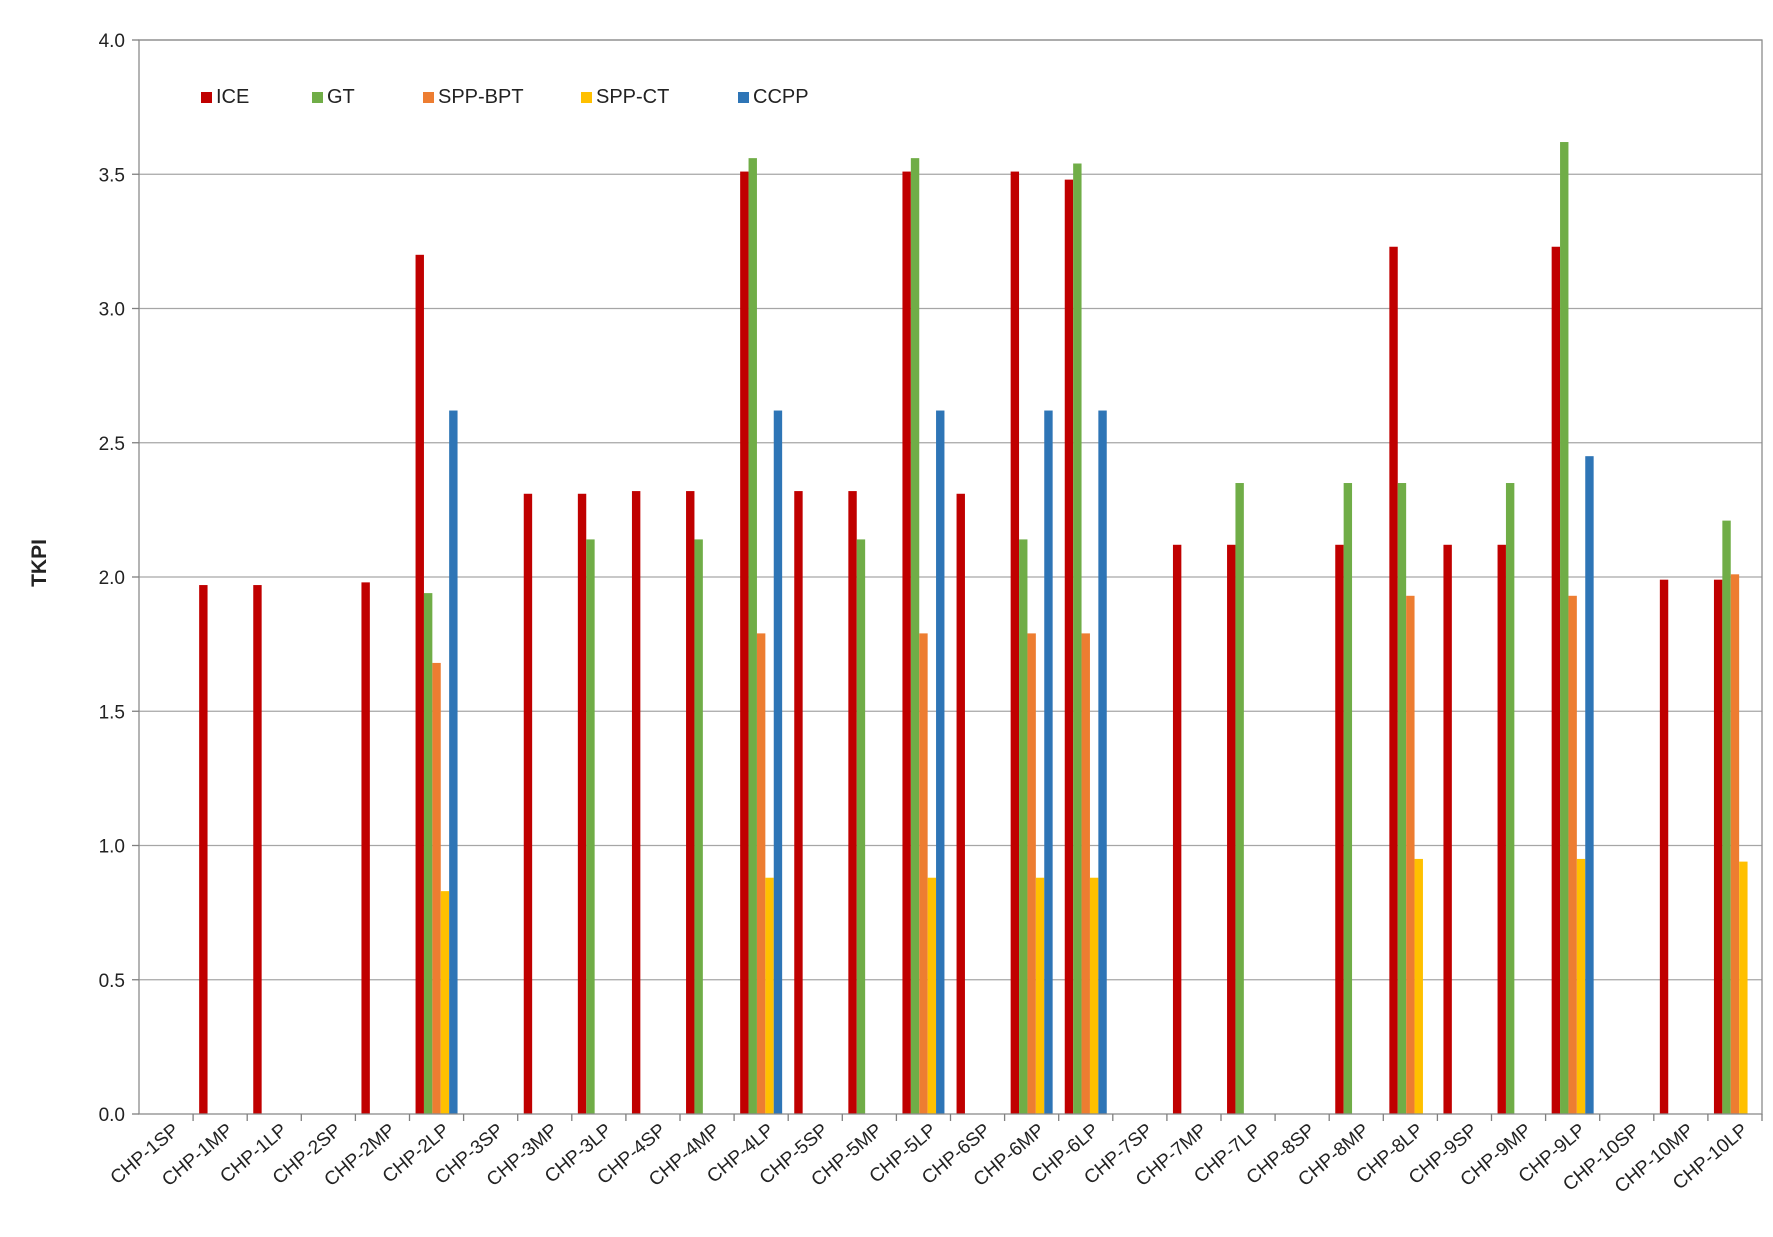 The width and height of the screenshot is (1773, 1237). What do you see at coordinates (453, 762) in the screenshot?
I see `bar-ccpp-chp-2lp` at bounding box center [453, 762].